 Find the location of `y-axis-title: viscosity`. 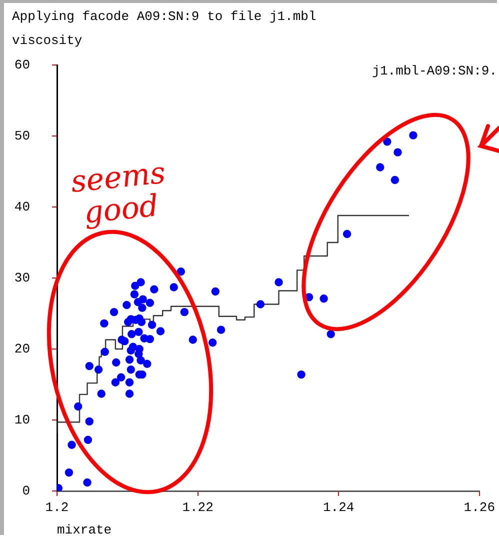

y-axis-title: viscosity is located at coordinates (47, 40).